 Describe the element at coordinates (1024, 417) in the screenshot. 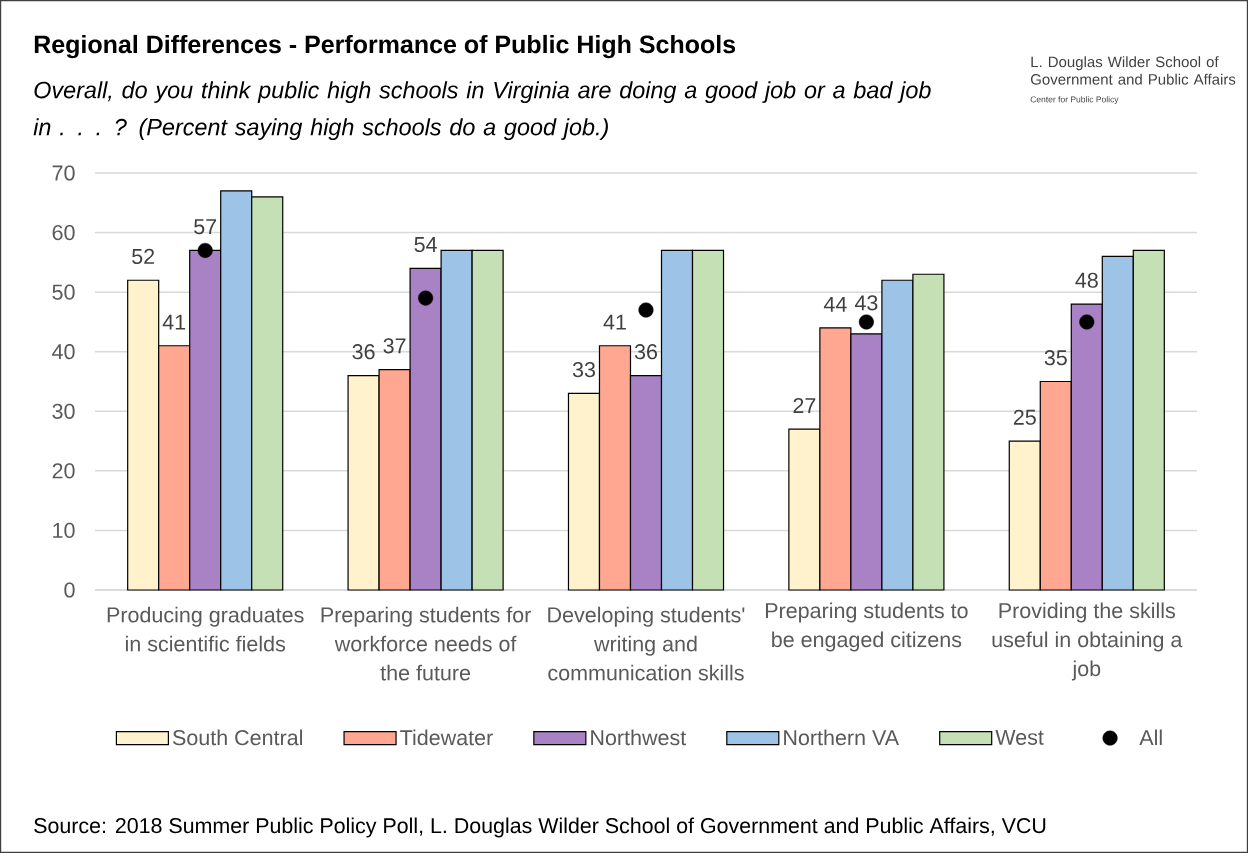

I see `data-label: 25` at that location.